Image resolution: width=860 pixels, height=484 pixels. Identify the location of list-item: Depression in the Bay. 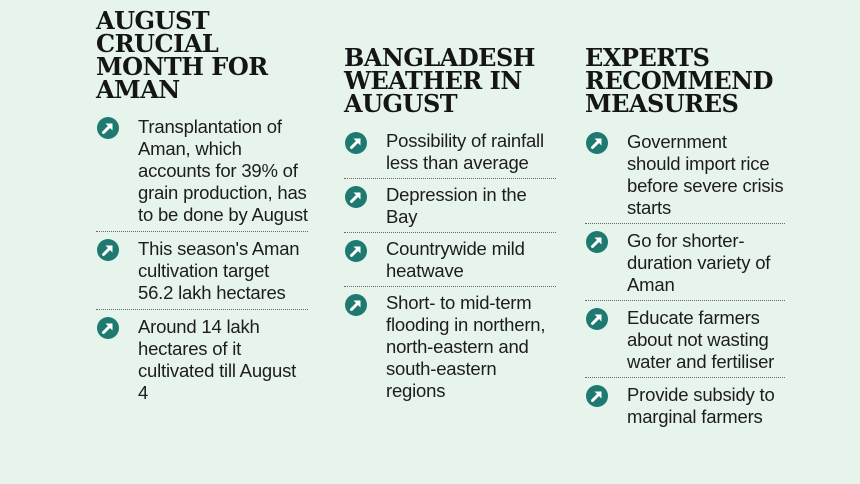
(450, 205).